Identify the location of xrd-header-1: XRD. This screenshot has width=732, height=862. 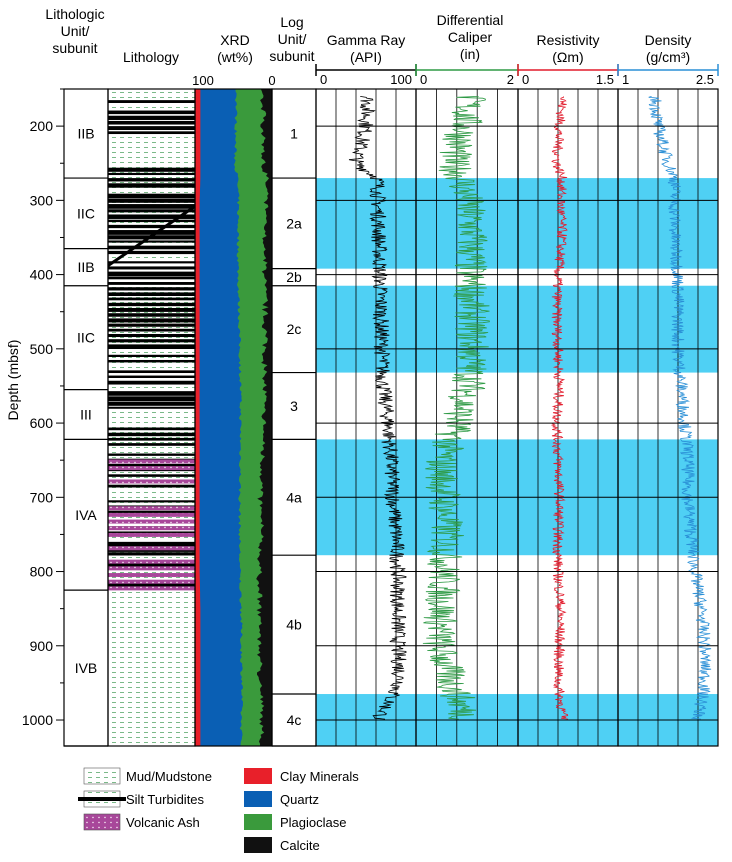
(235, 40).